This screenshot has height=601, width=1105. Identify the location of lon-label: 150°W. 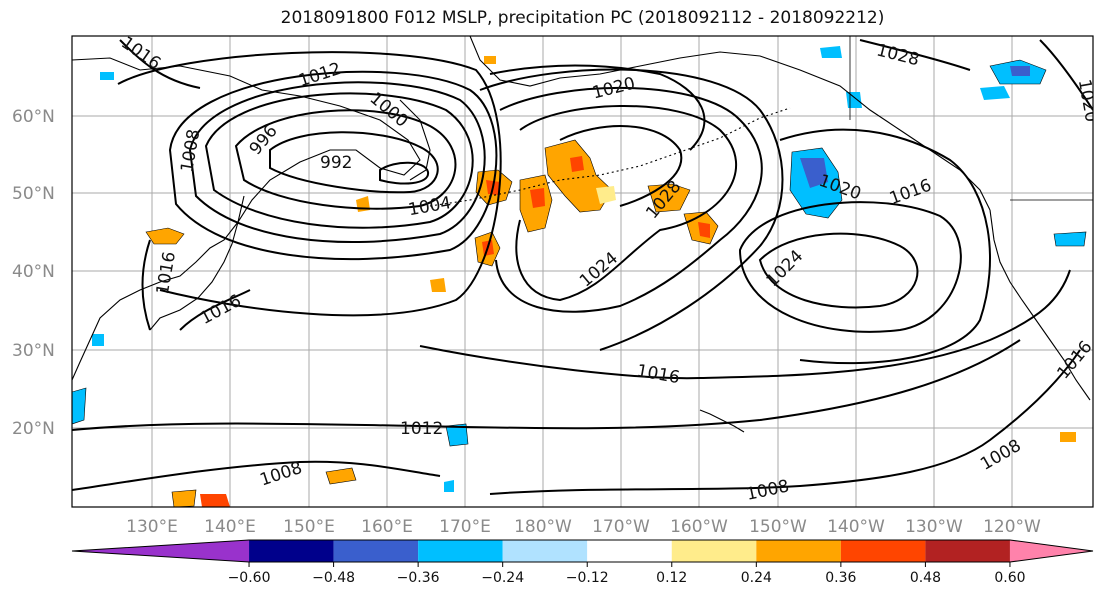
(778, 527).